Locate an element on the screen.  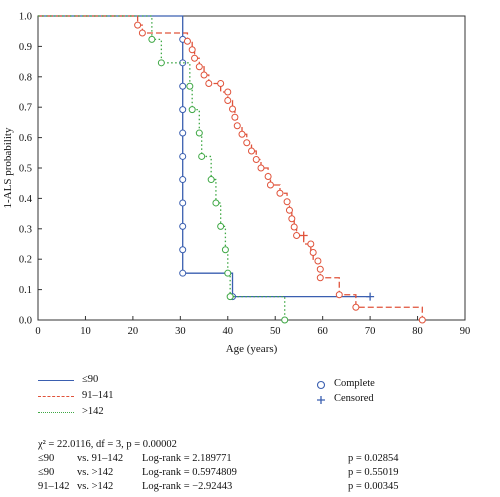
chi-square-text: χ² = 22.0116, df = 3, p = 0.00002 is located at coordinates (107, 444).